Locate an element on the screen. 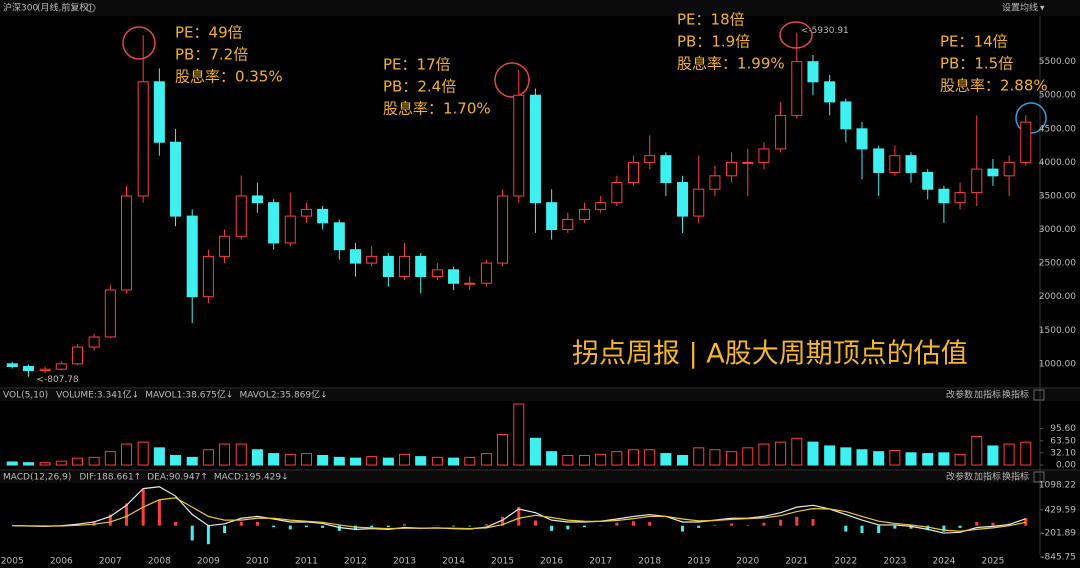 Image resolution: width=1080 pixels, height=568 pixels. valuation-annotation: PB：2.4倍 is located at coordinates (419, 87).